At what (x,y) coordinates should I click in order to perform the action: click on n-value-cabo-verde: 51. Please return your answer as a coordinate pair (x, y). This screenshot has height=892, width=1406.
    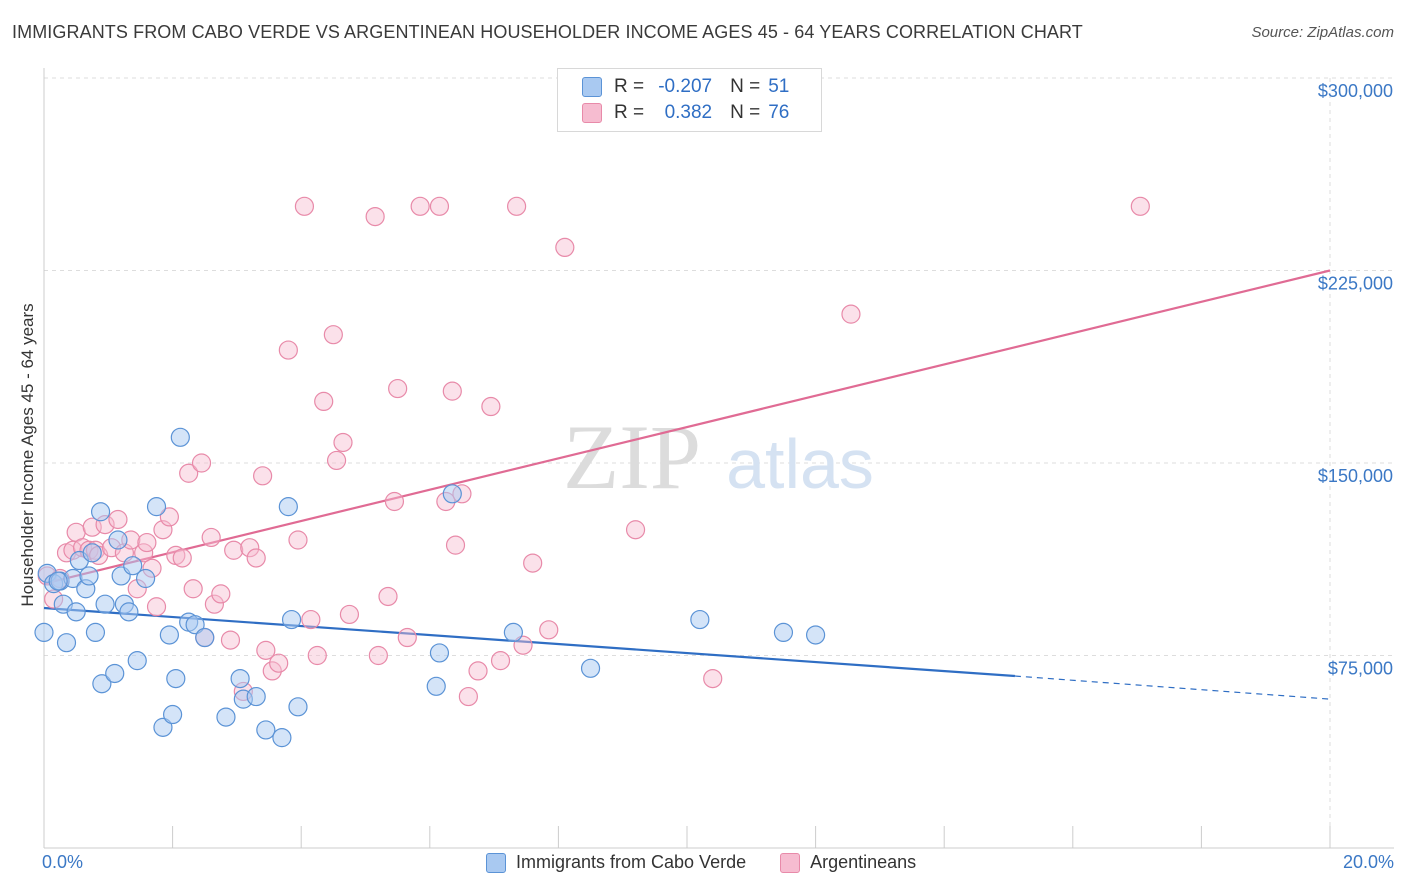
    Looking at the image, I should click on (779, 86).